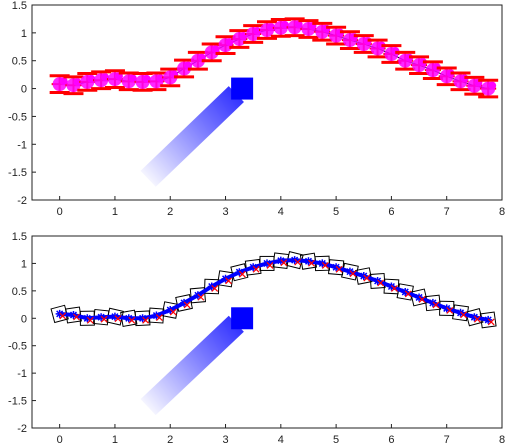  Describe the element at coordinates (115, 440) in the screenshot. I see `x-tick-label: 1` at that location.